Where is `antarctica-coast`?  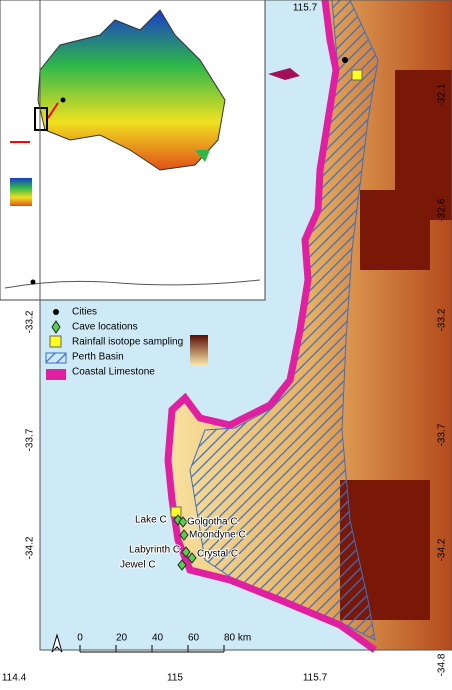
antarctica-coast is located at coordinates (132, 284).